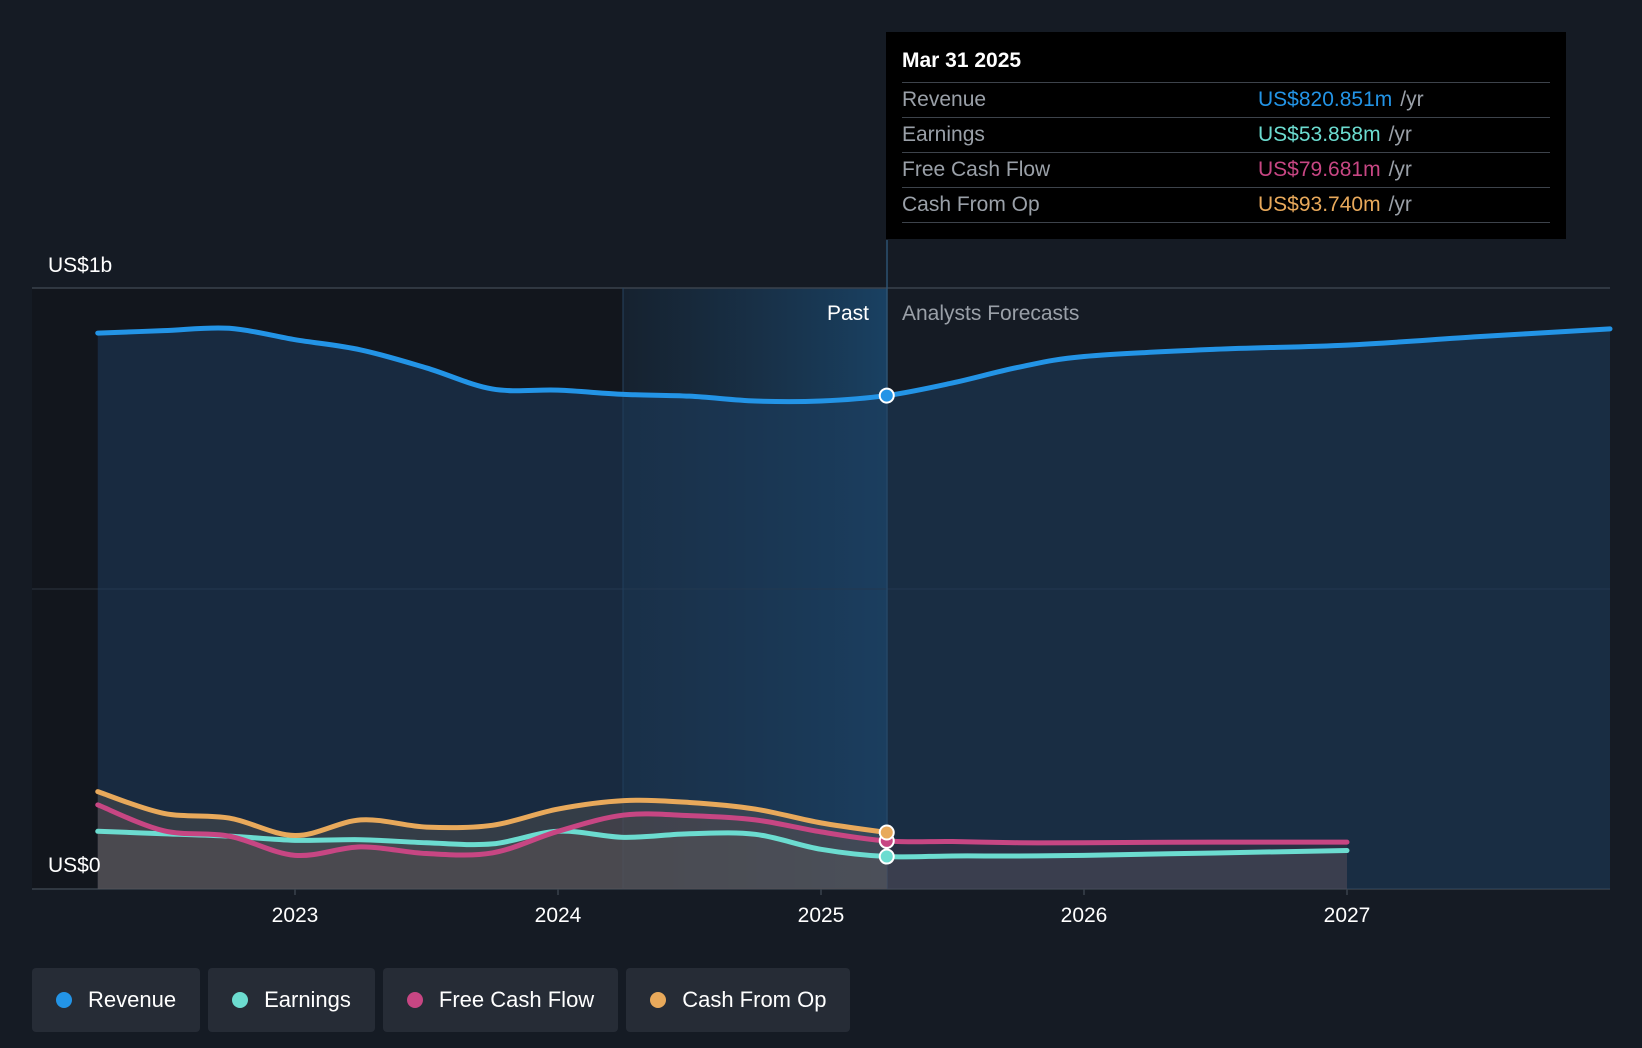 Image resolution: width=1642 pixels, height=1048 pixels. What do you see at coordinates (886, 395) in the screenshot?
I see `revenue-marker` at bounding box center [886, 395].